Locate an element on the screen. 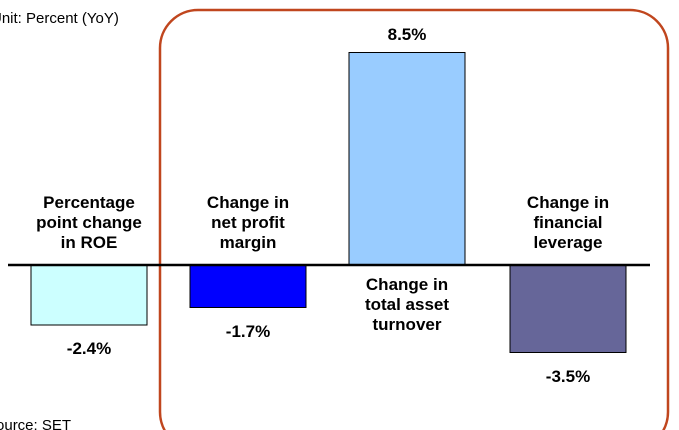  category-label: Change in total asset turnover is located at coordinates (407, 304).